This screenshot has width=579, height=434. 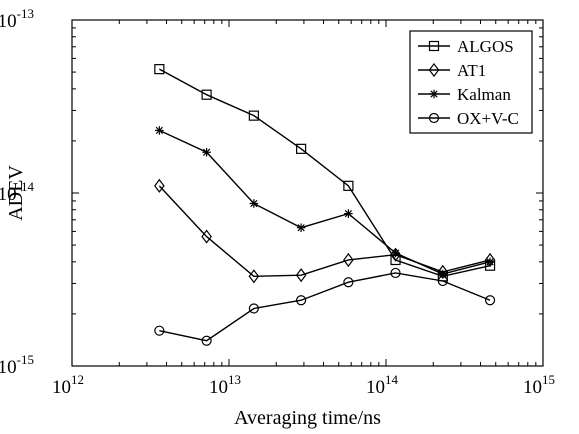 I want to click on legend-box, so click(x=471, y=82).